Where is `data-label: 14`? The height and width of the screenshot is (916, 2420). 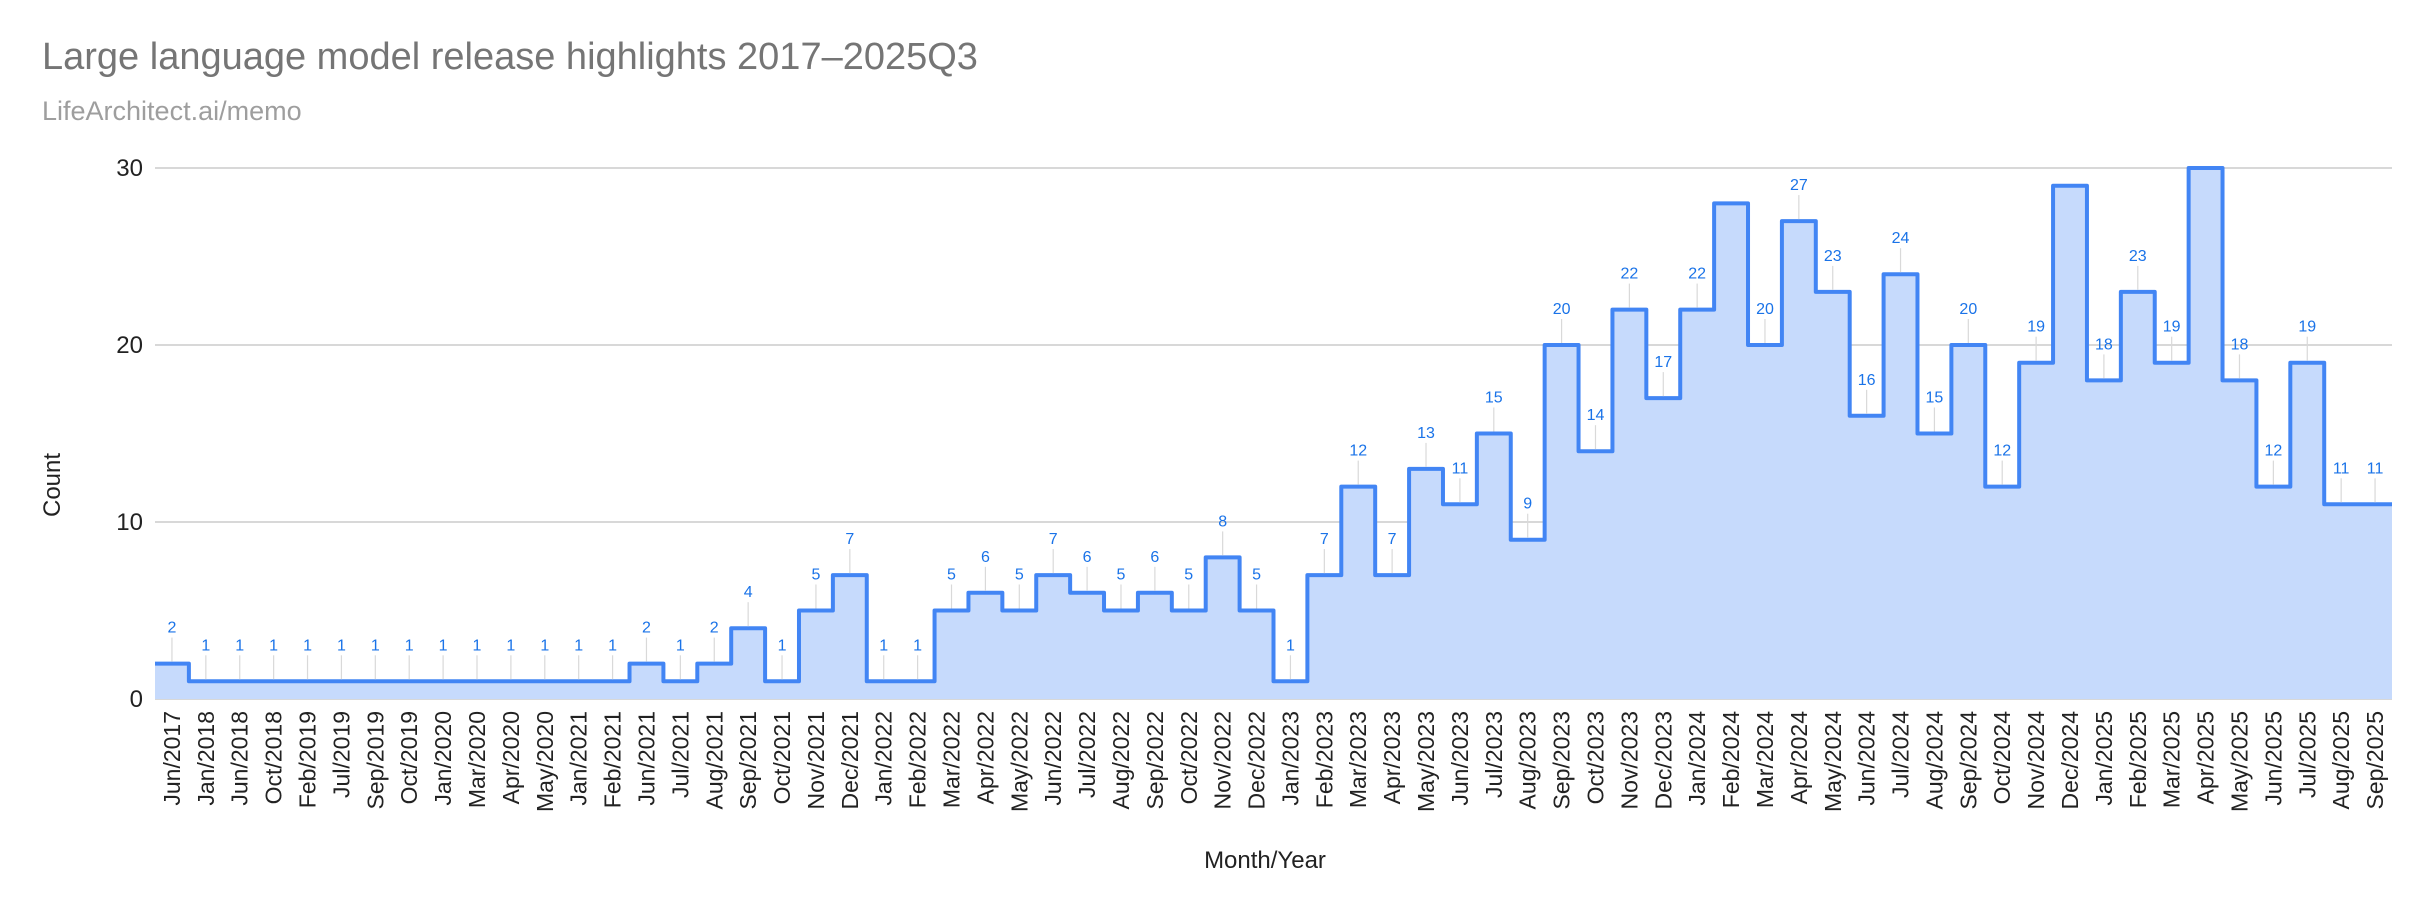 data-label: 14 is located at coordinates (1596, 415).